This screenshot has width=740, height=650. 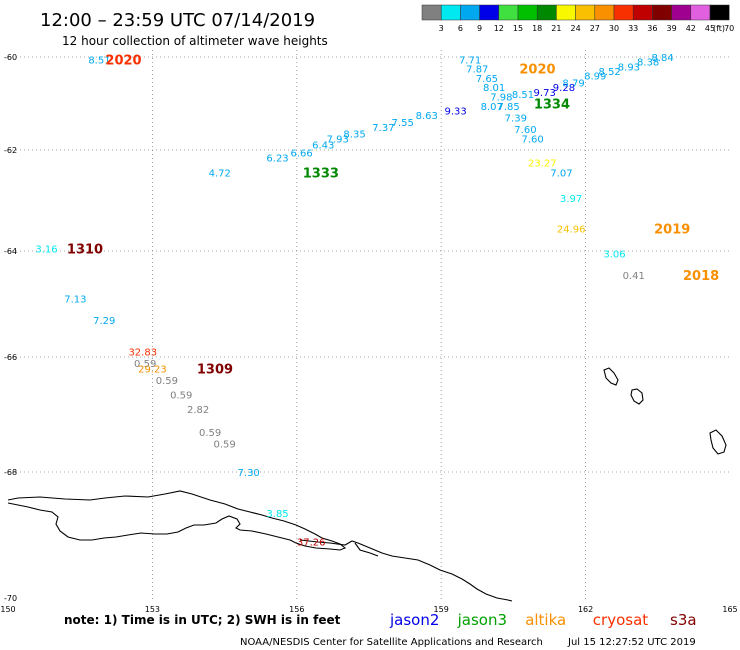 I want to click on legend-tick-label: 30, so click(x=614, y=28).